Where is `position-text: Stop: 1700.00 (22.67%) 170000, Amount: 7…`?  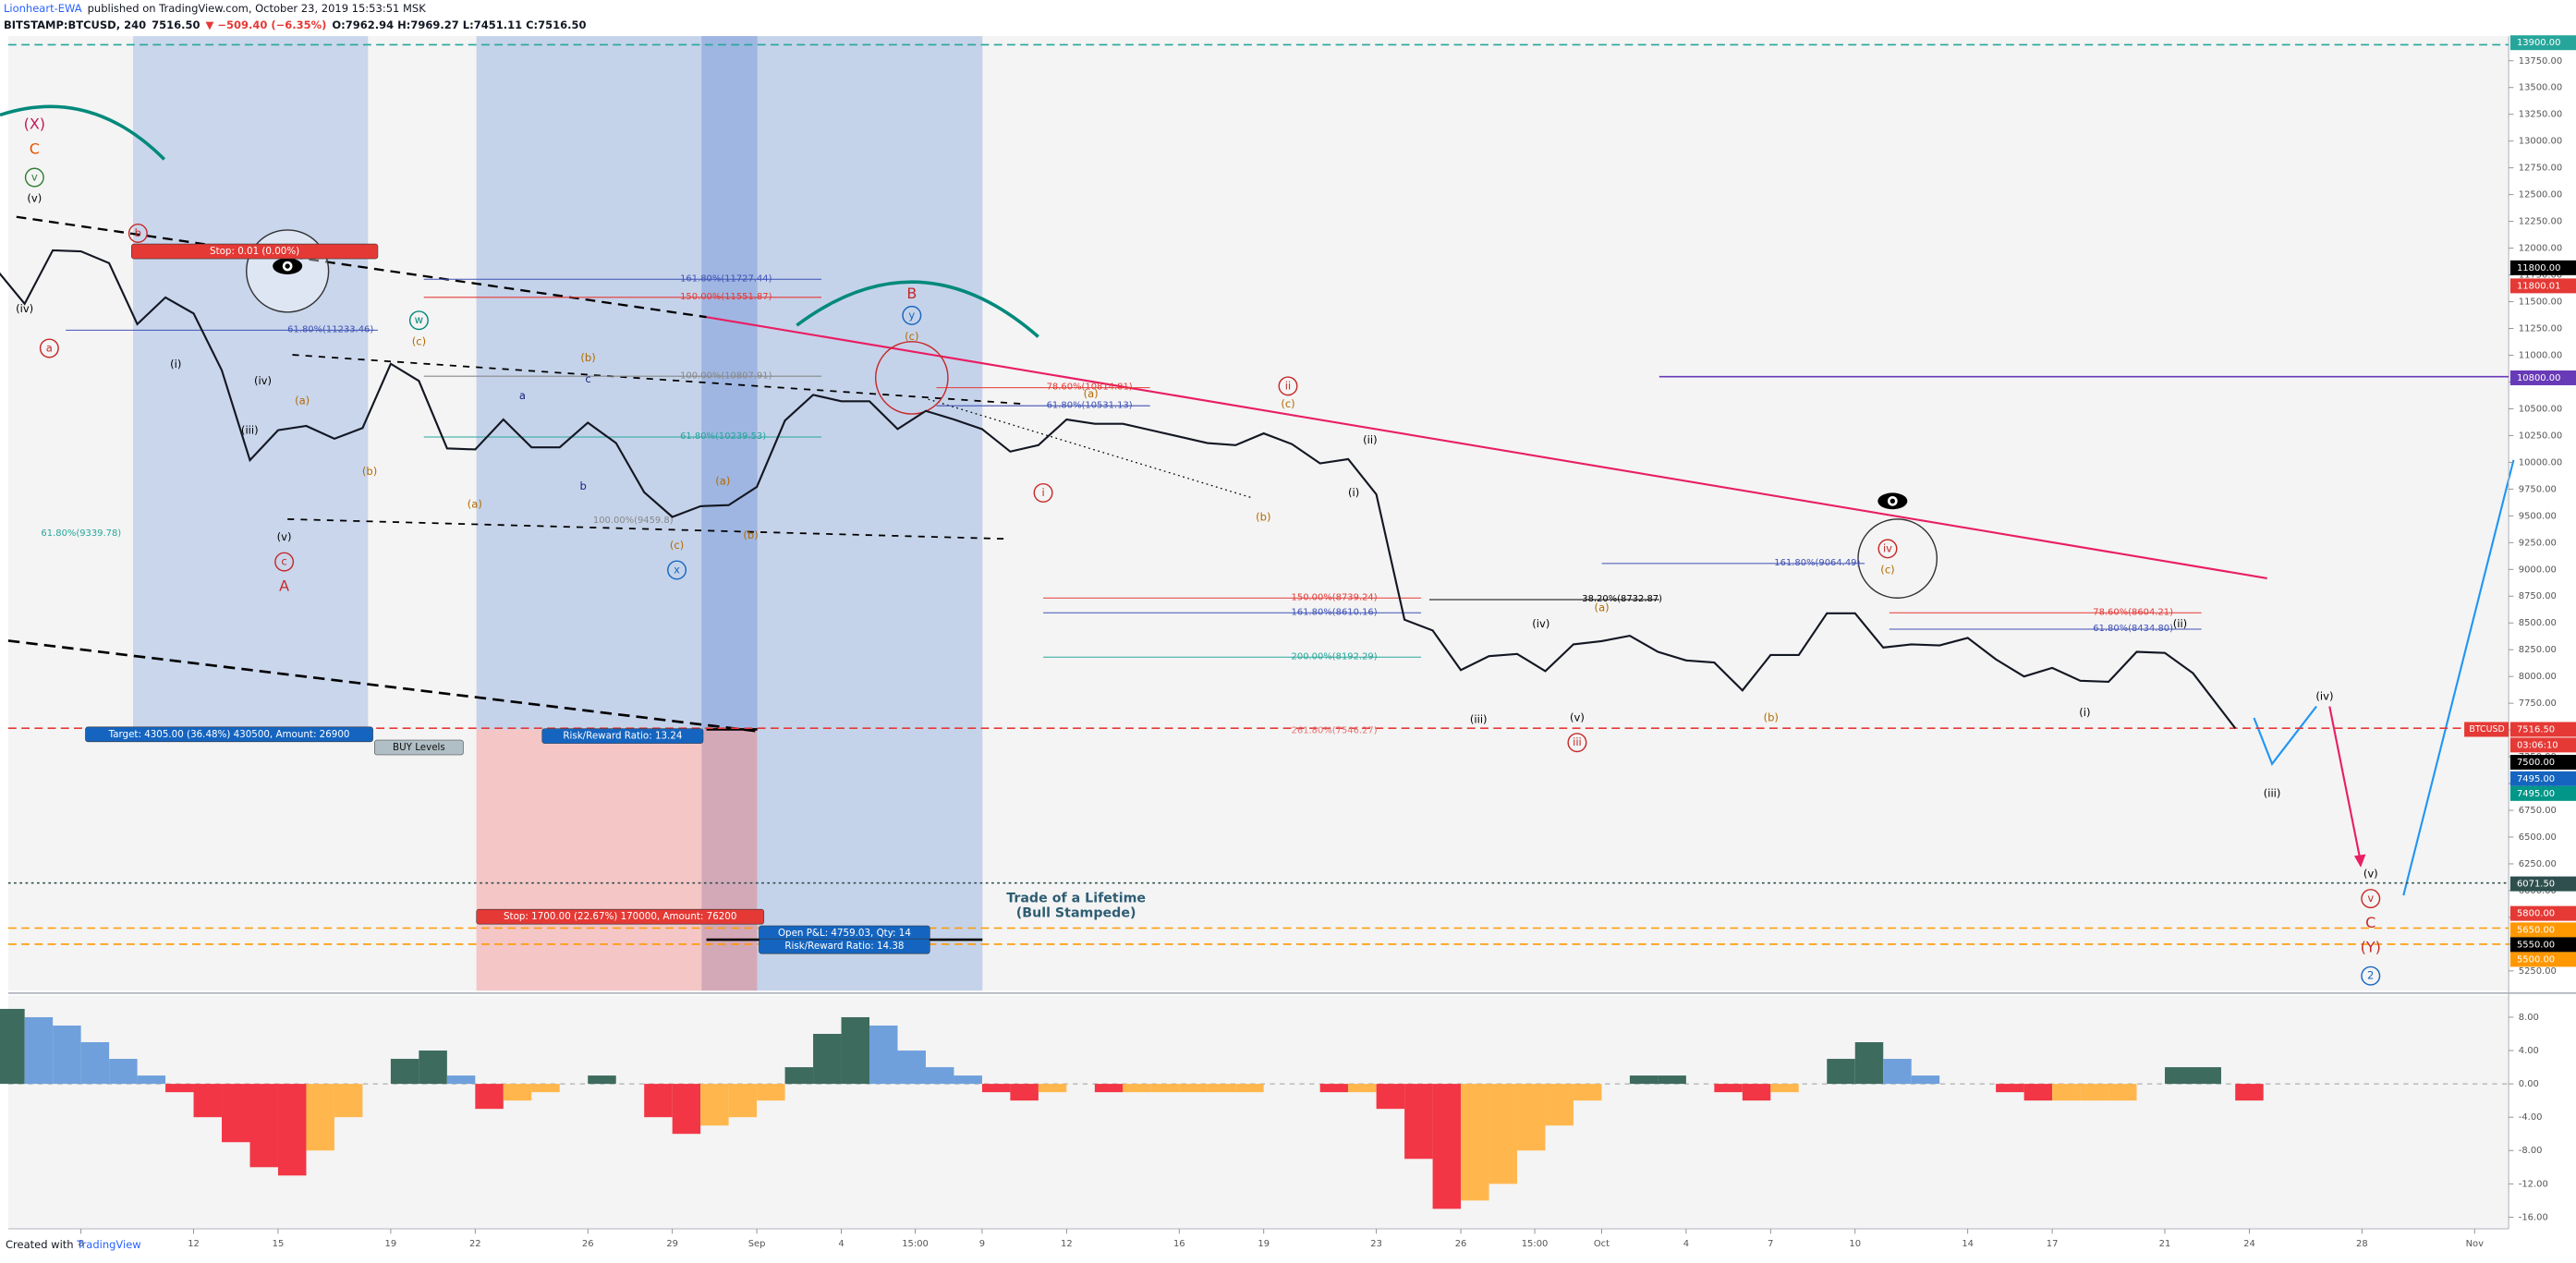 position-text: Stop: 1700.00 (22.67%) 170000, Amount: 7… is located at coordinates (620, 916).